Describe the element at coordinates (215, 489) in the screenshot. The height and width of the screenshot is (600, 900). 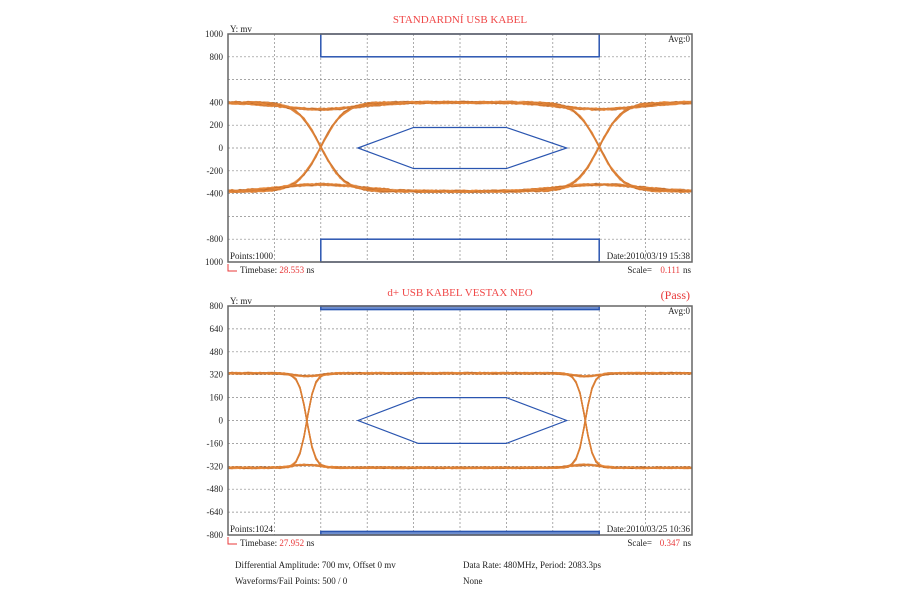
I see `y-tick-label: -480` at that location.